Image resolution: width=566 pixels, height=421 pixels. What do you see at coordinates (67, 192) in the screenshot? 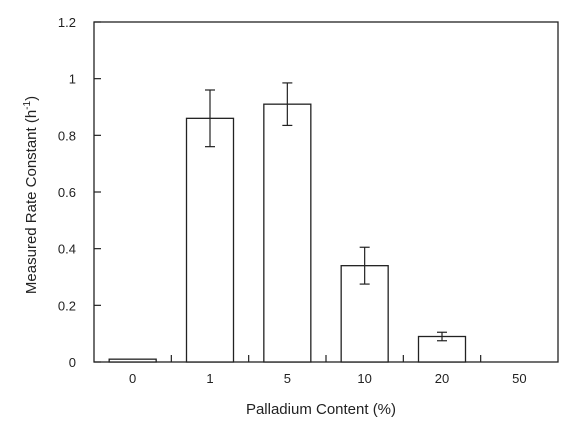
I see `y-tick-label: 0.6` at bounding box center [67, 192].